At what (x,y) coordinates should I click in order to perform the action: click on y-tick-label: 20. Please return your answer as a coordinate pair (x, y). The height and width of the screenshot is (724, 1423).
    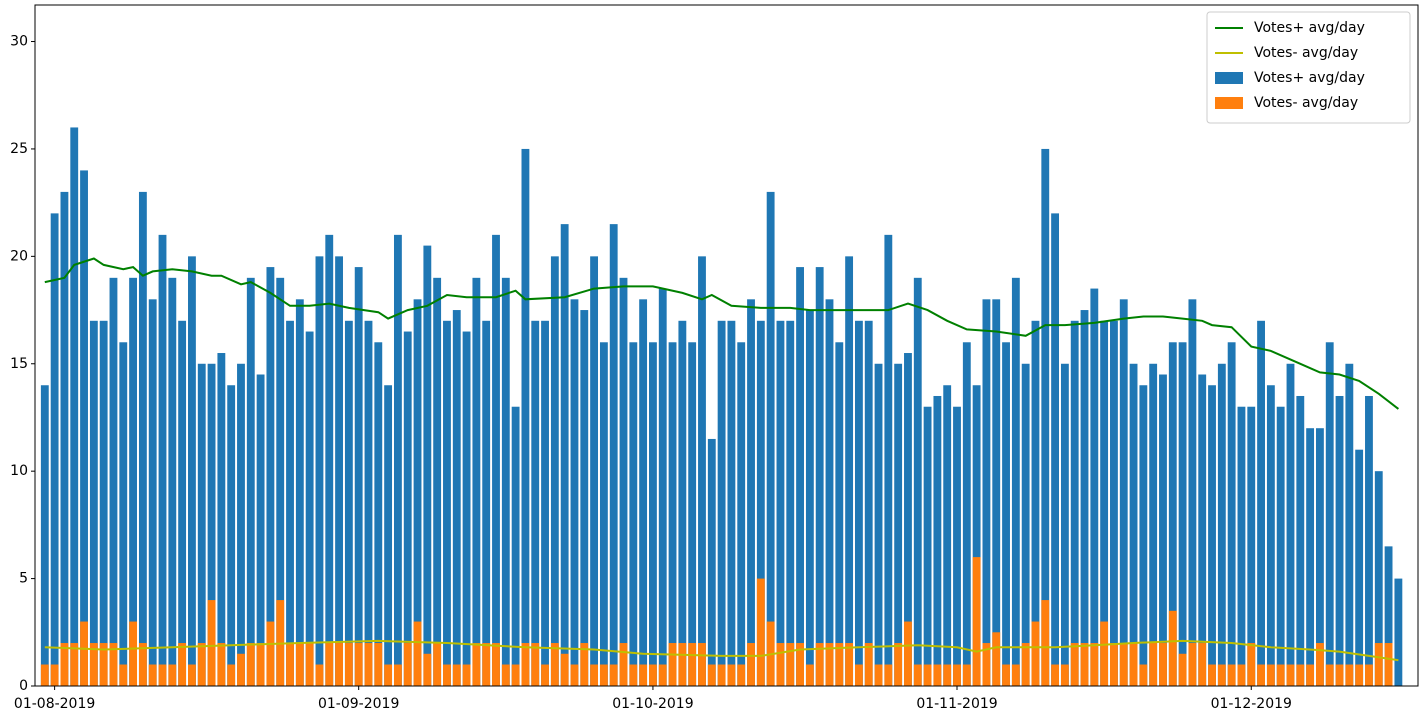
    Looking at the image, I should click on (19, 256).